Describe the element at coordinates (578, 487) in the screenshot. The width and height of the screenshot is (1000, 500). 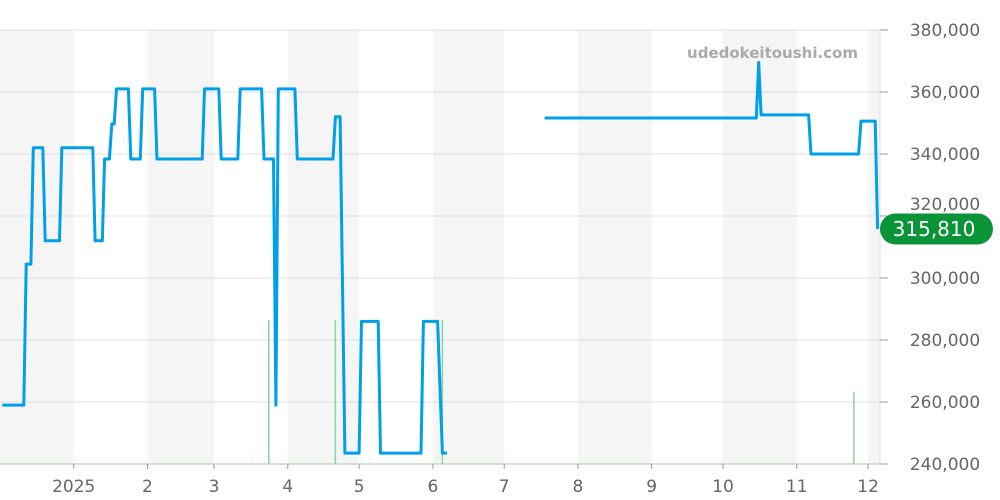
I see `x-tick-label: 8` at that location.